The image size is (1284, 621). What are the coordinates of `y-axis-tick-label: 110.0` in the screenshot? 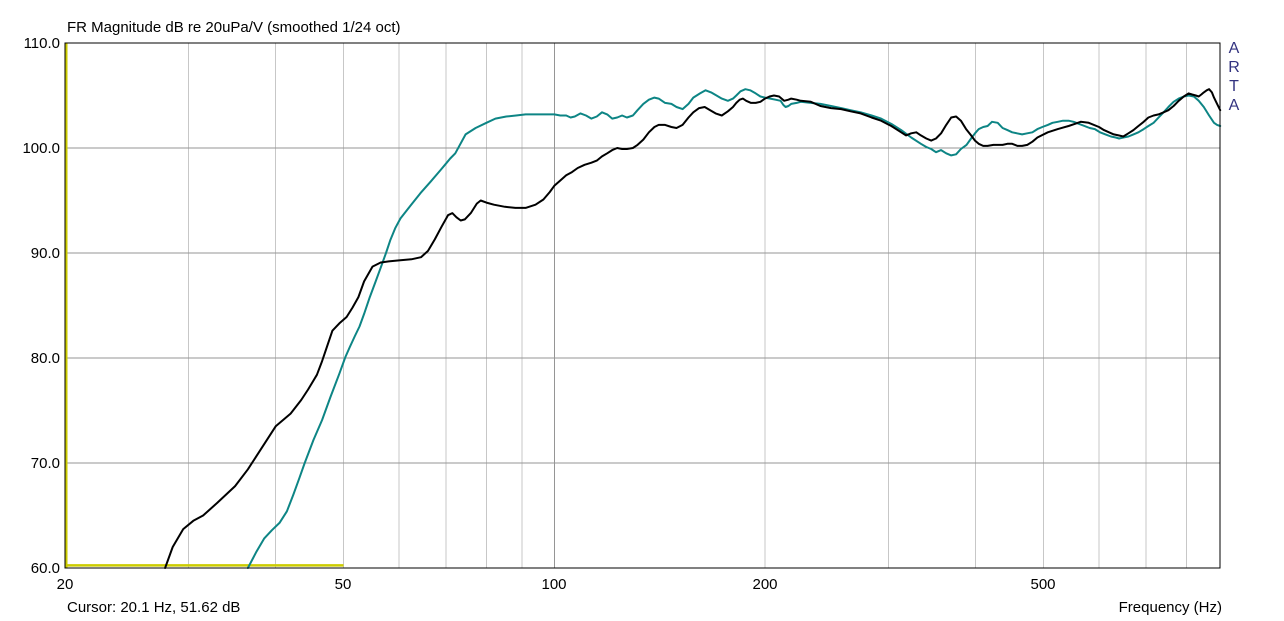 It's located at (41, 43).